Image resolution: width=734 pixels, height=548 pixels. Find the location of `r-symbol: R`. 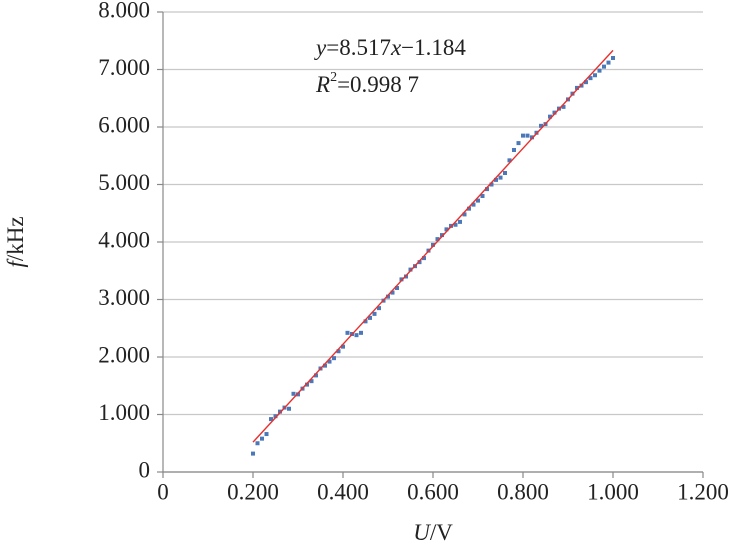

r-symbol: R is located at coordinates (322, 84).